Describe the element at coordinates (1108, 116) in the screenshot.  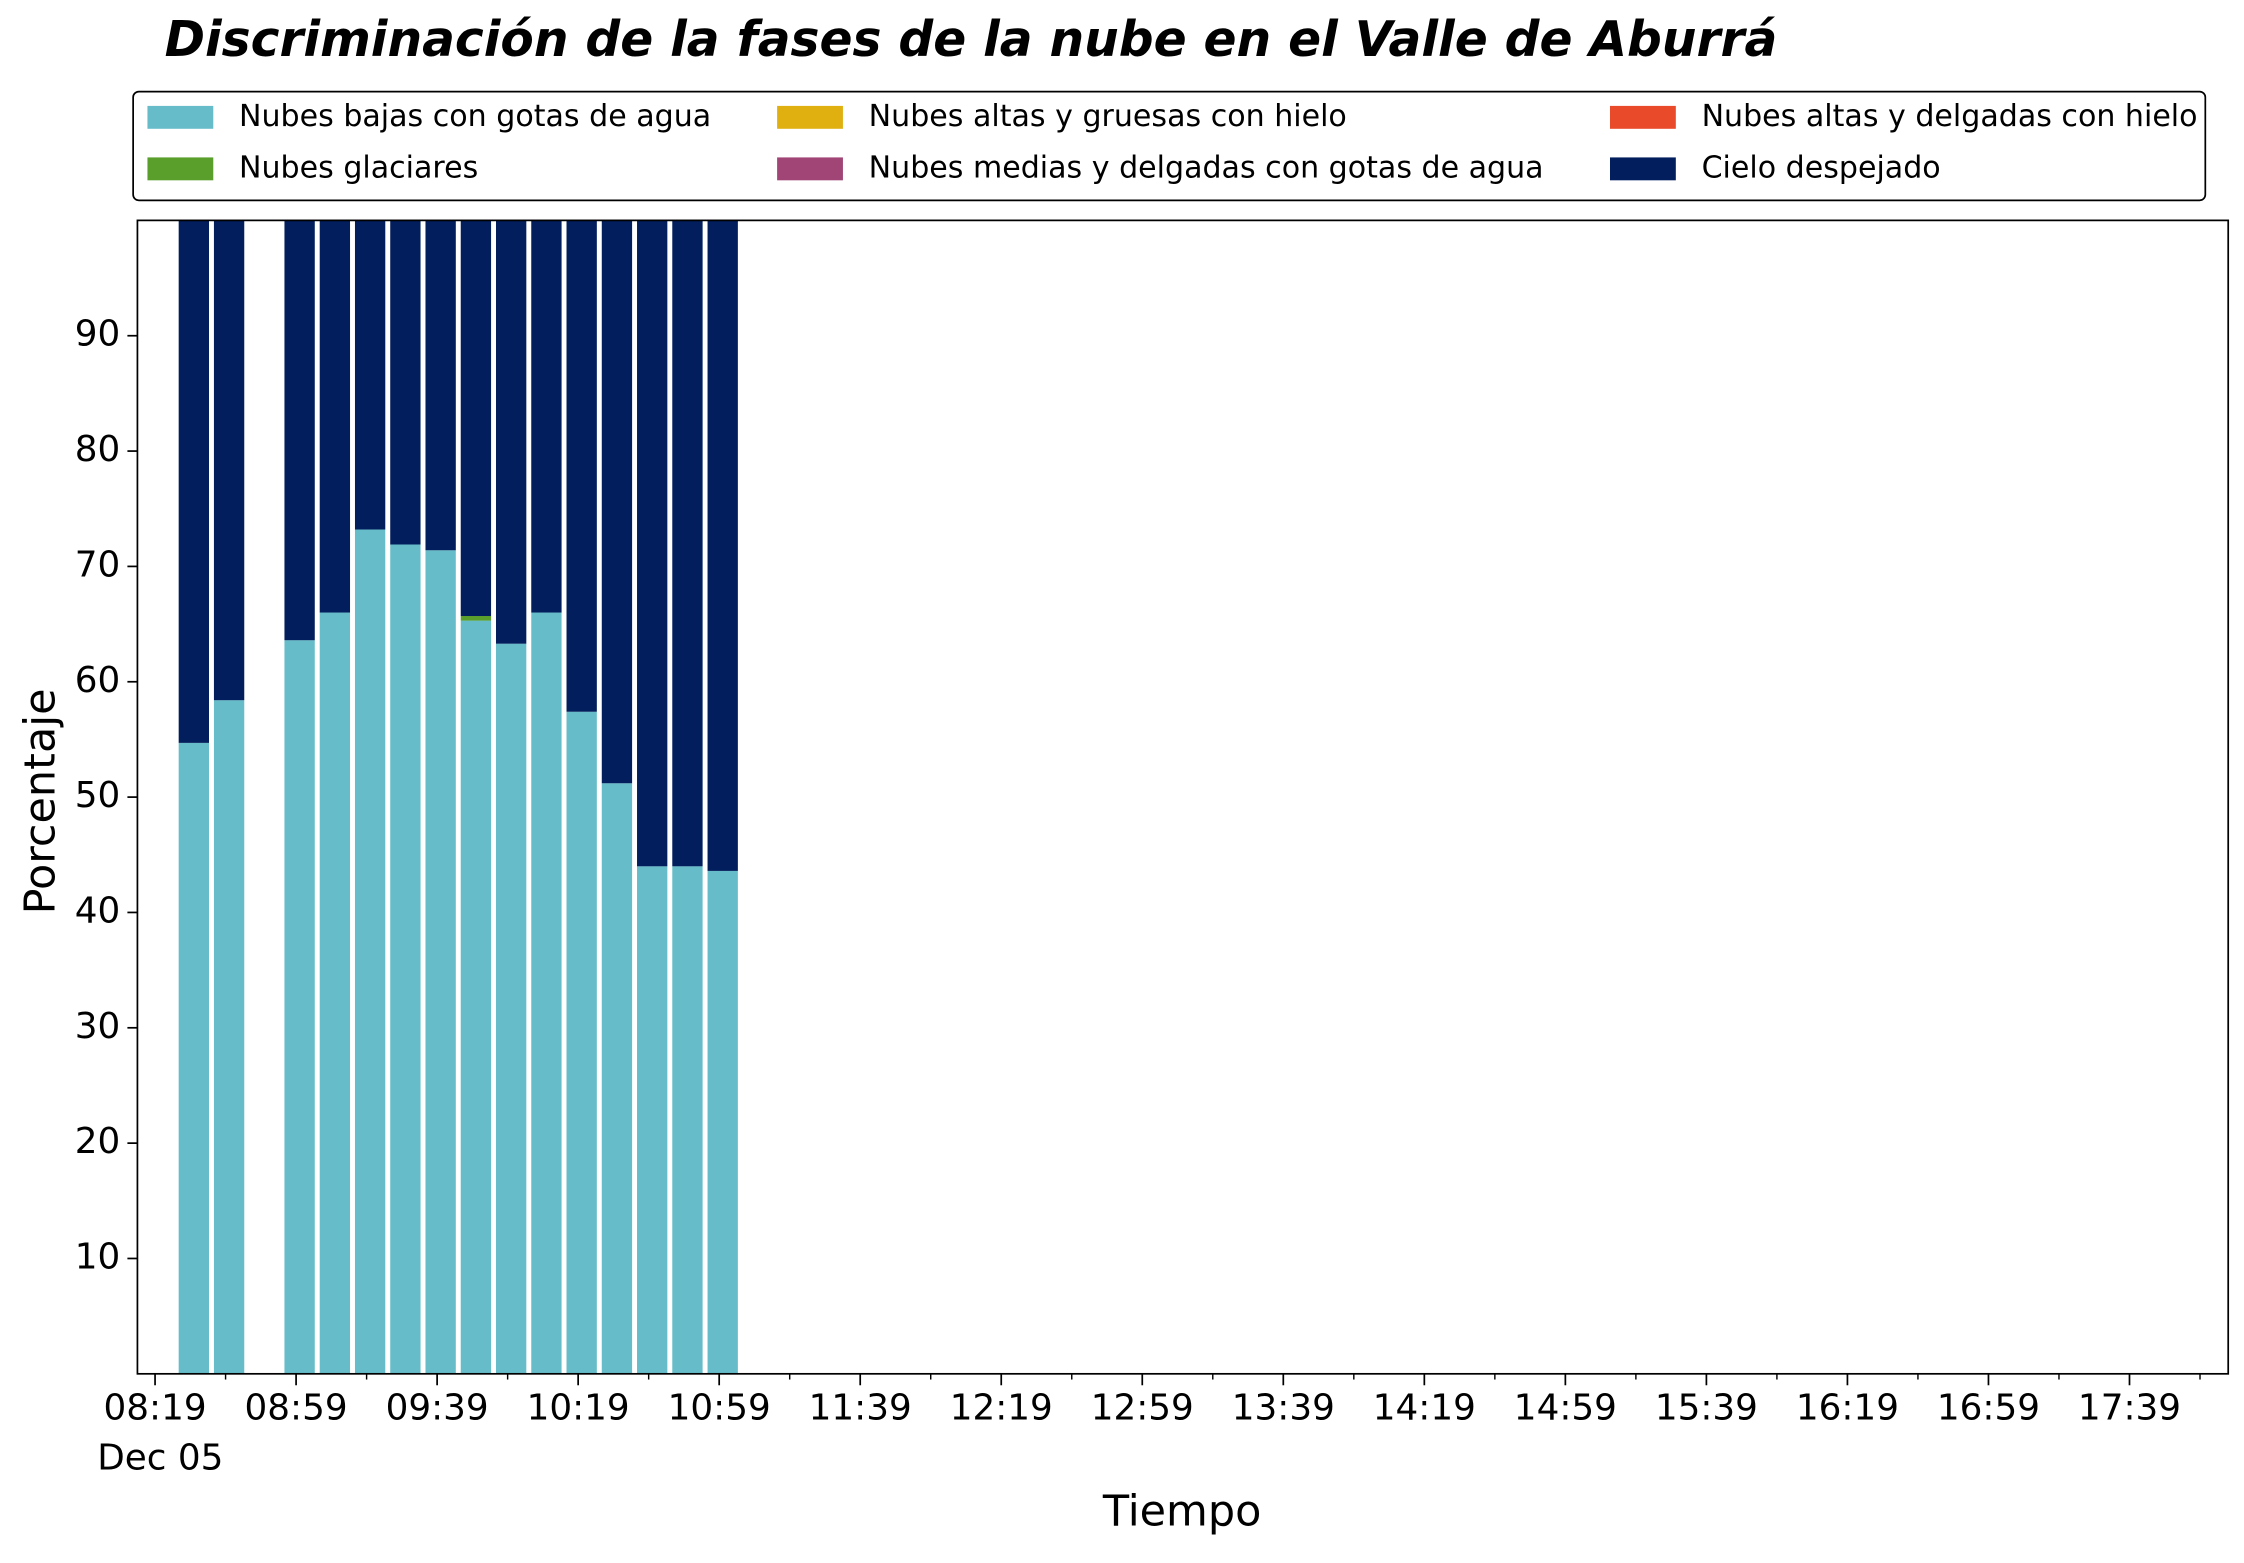
I see `legend-label: Nubes altas y gruesas con hielo` at that location.